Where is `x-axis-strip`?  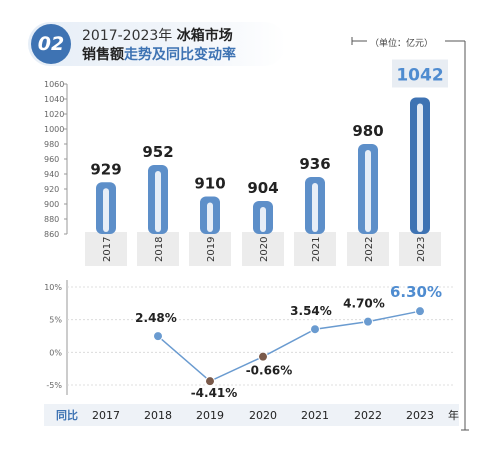 x-axis-strip is located at coordinates (251, 415).